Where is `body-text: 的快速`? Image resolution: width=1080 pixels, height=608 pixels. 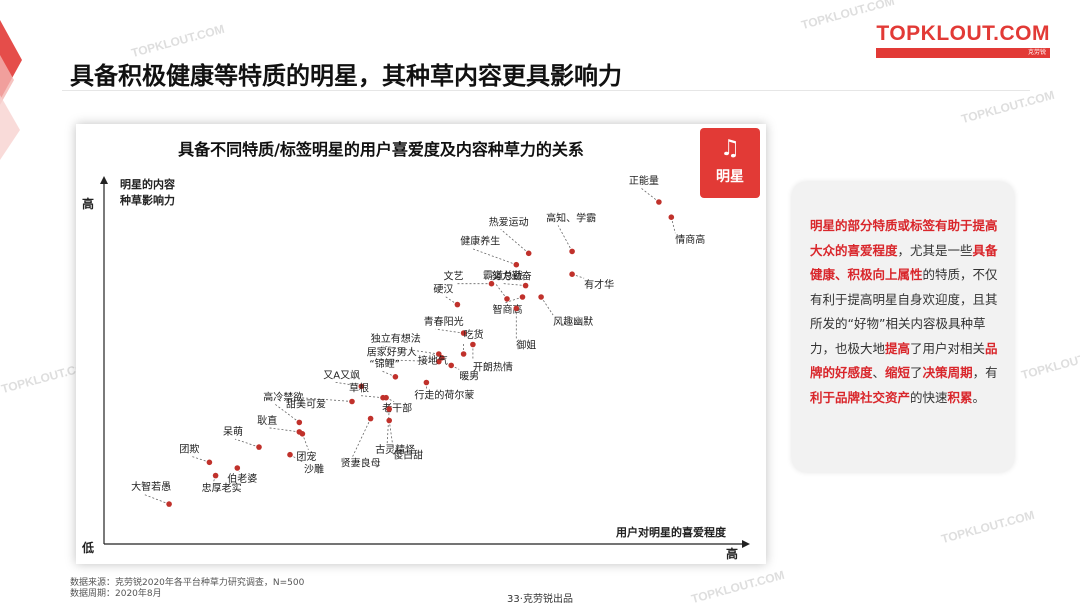
body-text: 的快速 is located at coordinates (929, 397).